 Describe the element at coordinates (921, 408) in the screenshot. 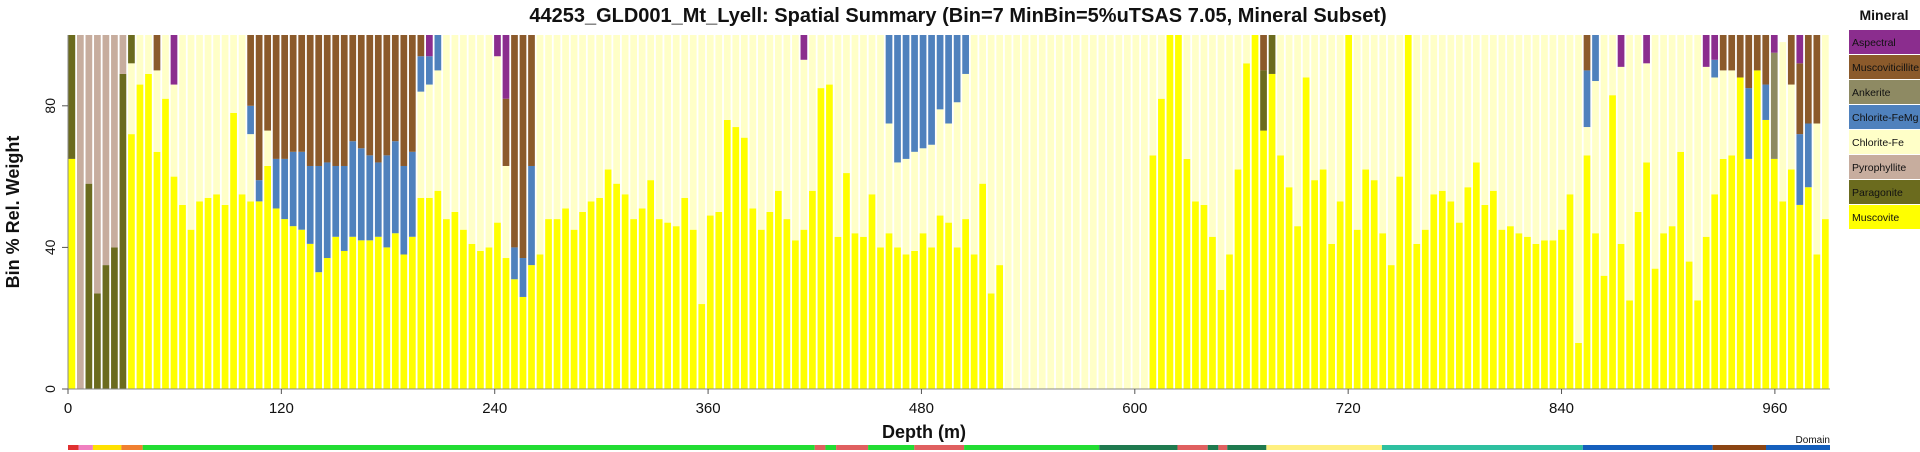

I see `x-tick-label: 480` at that location.